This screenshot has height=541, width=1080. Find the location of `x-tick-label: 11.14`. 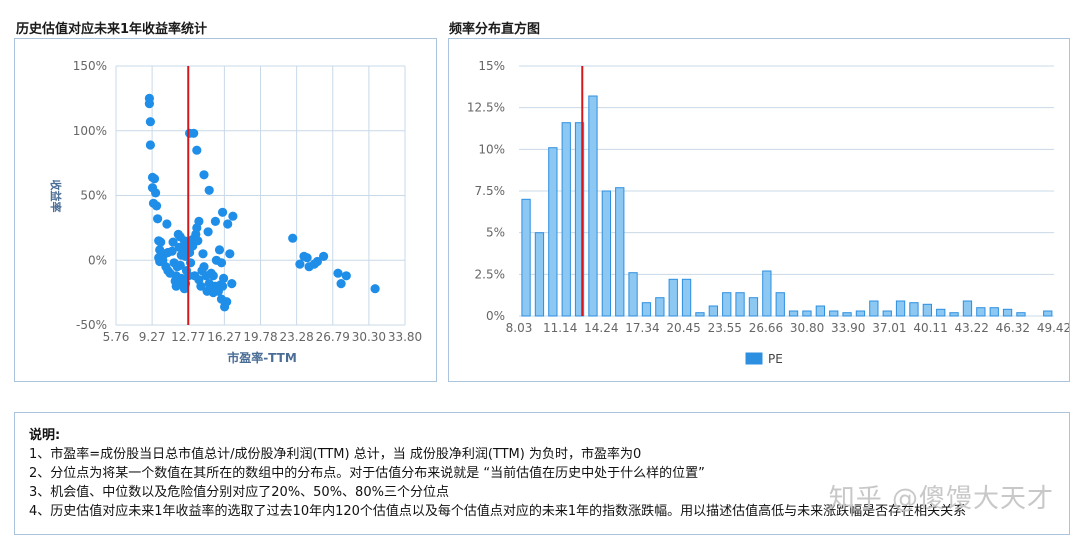

x-tick-label: 11.14 is located at coordinates (560, 328).